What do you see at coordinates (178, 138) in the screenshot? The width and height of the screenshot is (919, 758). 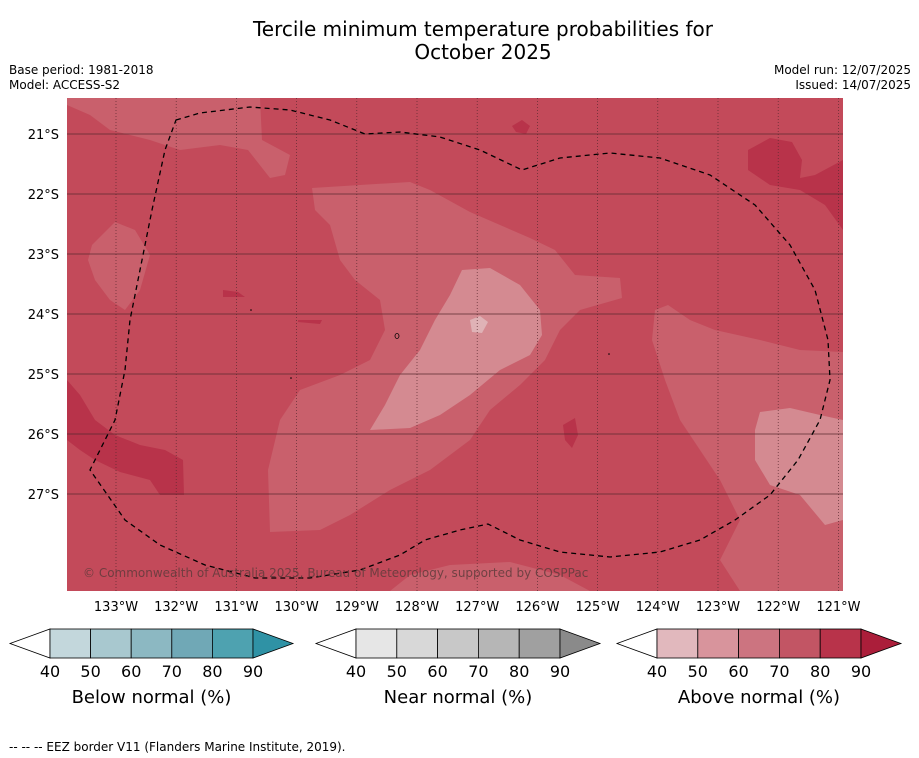 I see `region-above-60-north` at bounding box center [178, 138].